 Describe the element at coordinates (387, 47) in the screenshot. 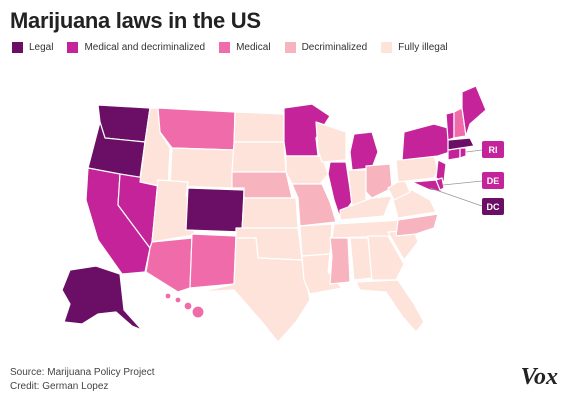

I see `legend-swatch-illegal` at that location.